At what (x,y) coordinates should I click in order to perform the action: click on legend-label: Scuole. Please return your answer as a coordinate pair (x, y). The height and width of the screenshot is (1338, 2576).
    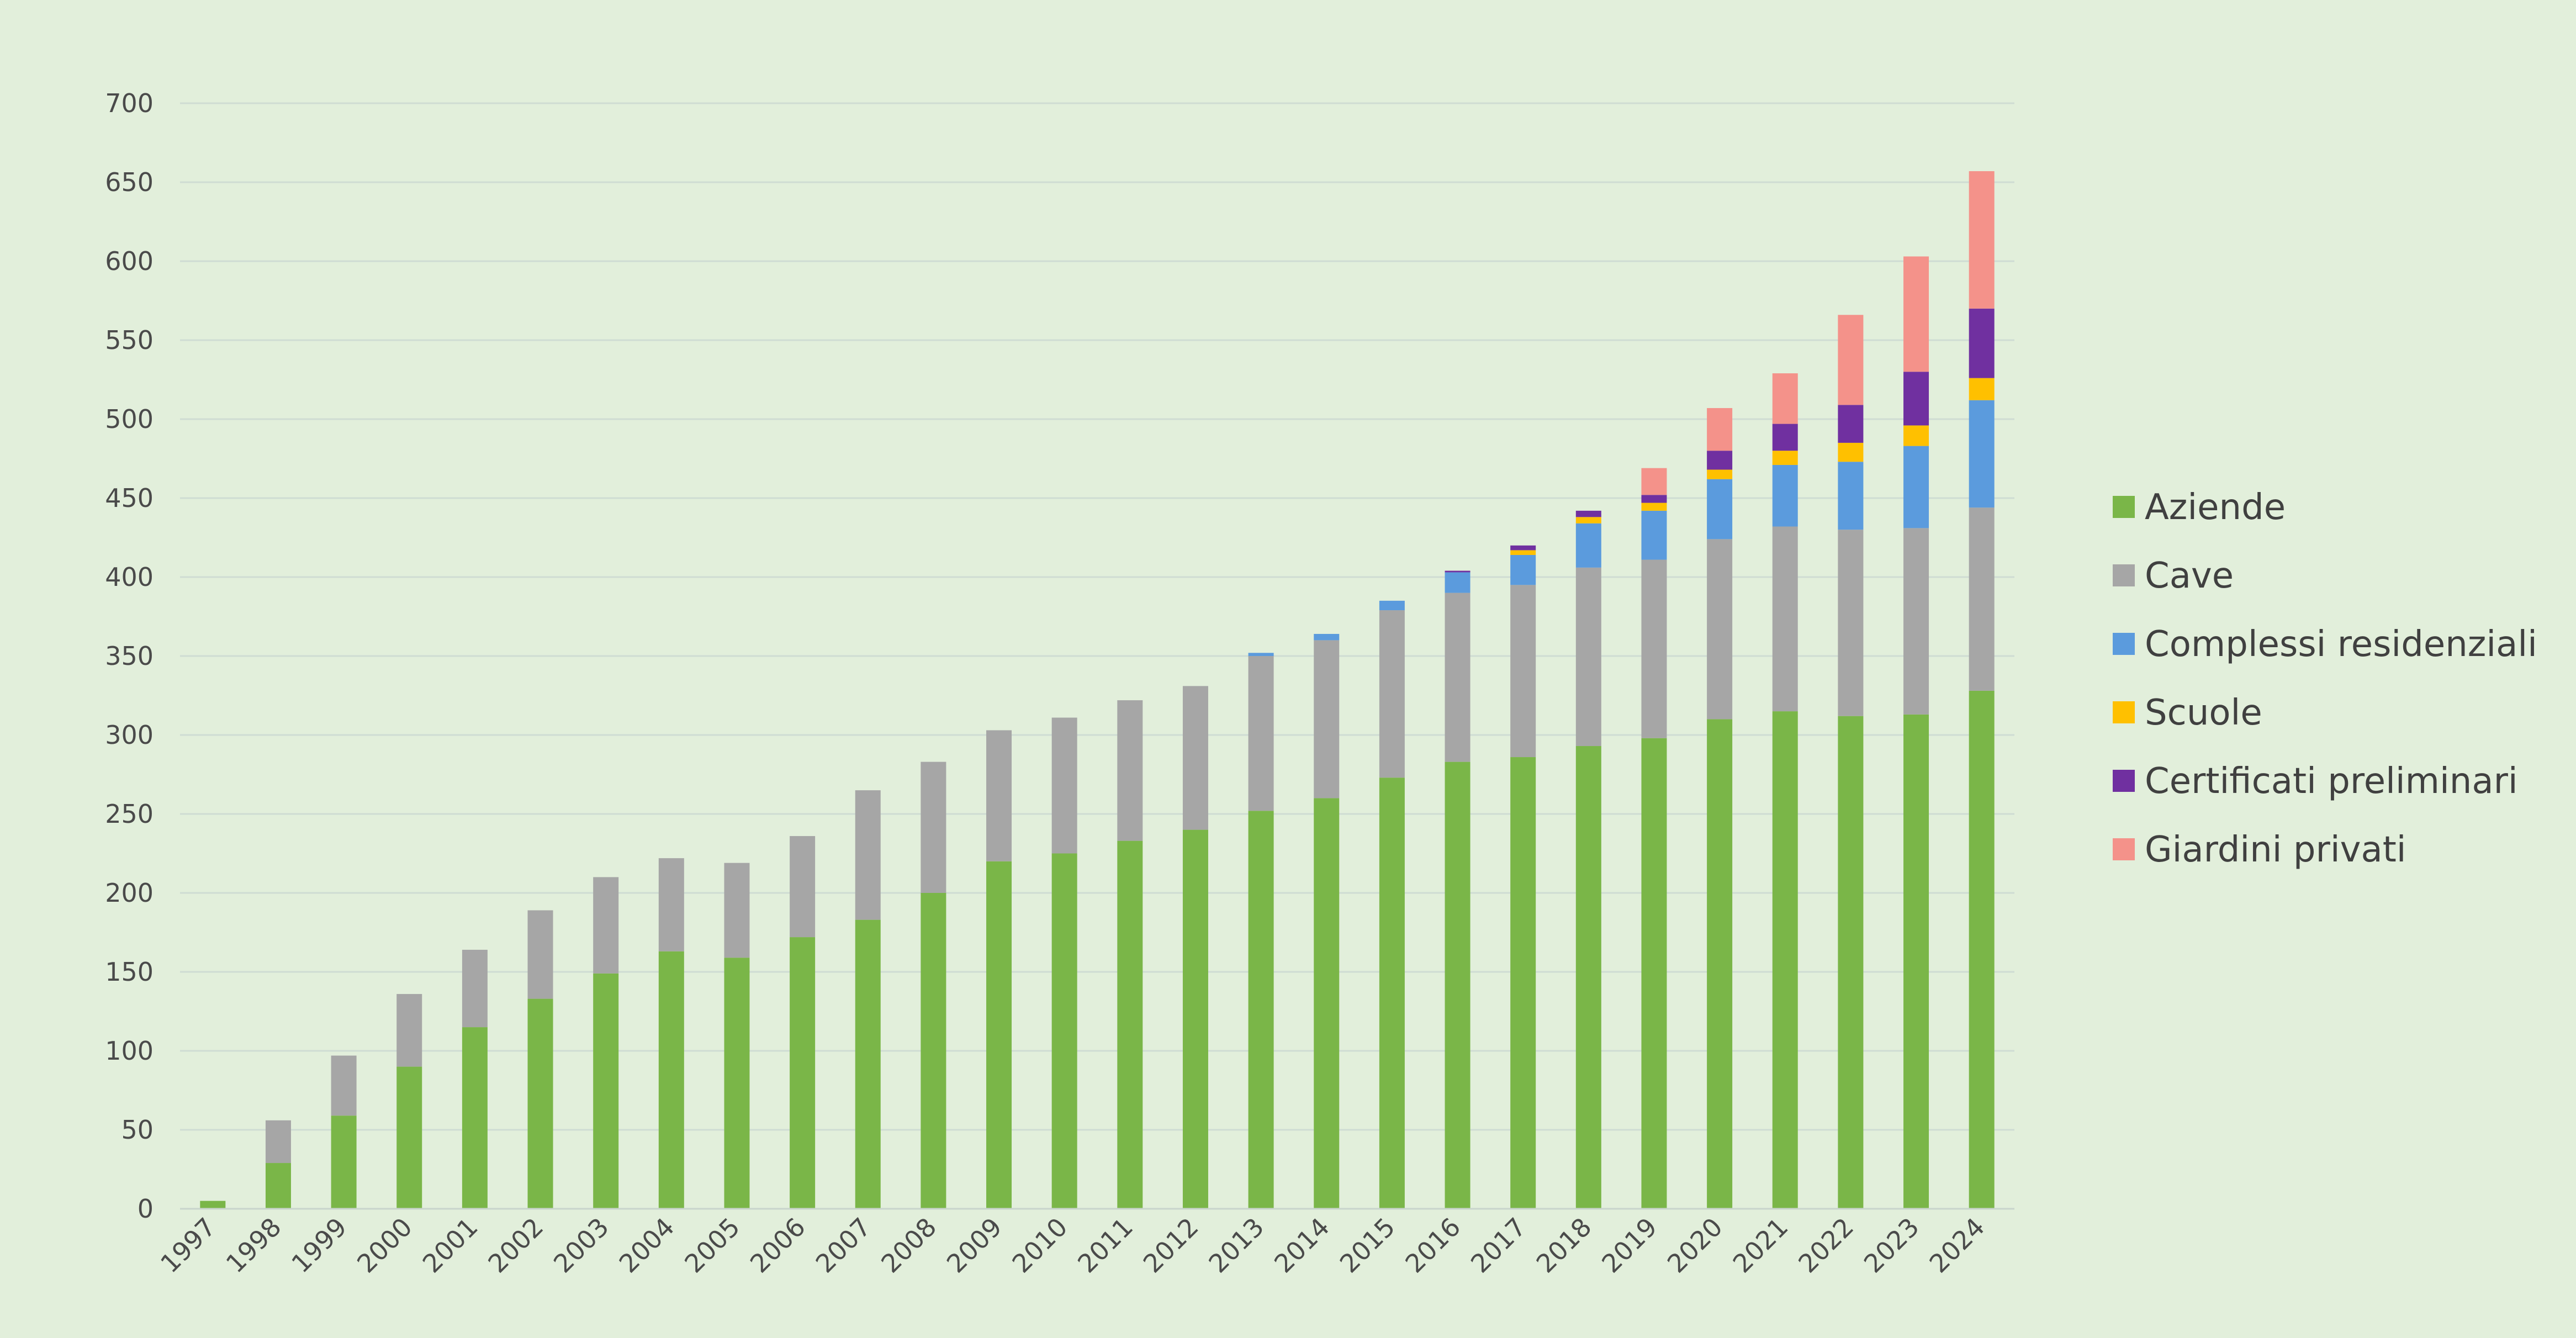
    Looking at the image, I should click on (2203, 712).